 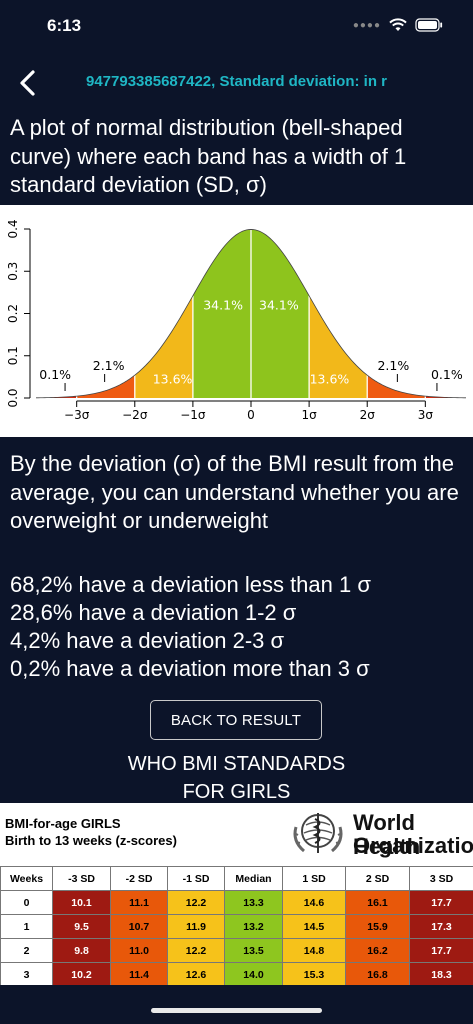 What do you see at coordinates (429, 25) in the screenshot?
I see `battery-icon` at bounding box center [429, 25].